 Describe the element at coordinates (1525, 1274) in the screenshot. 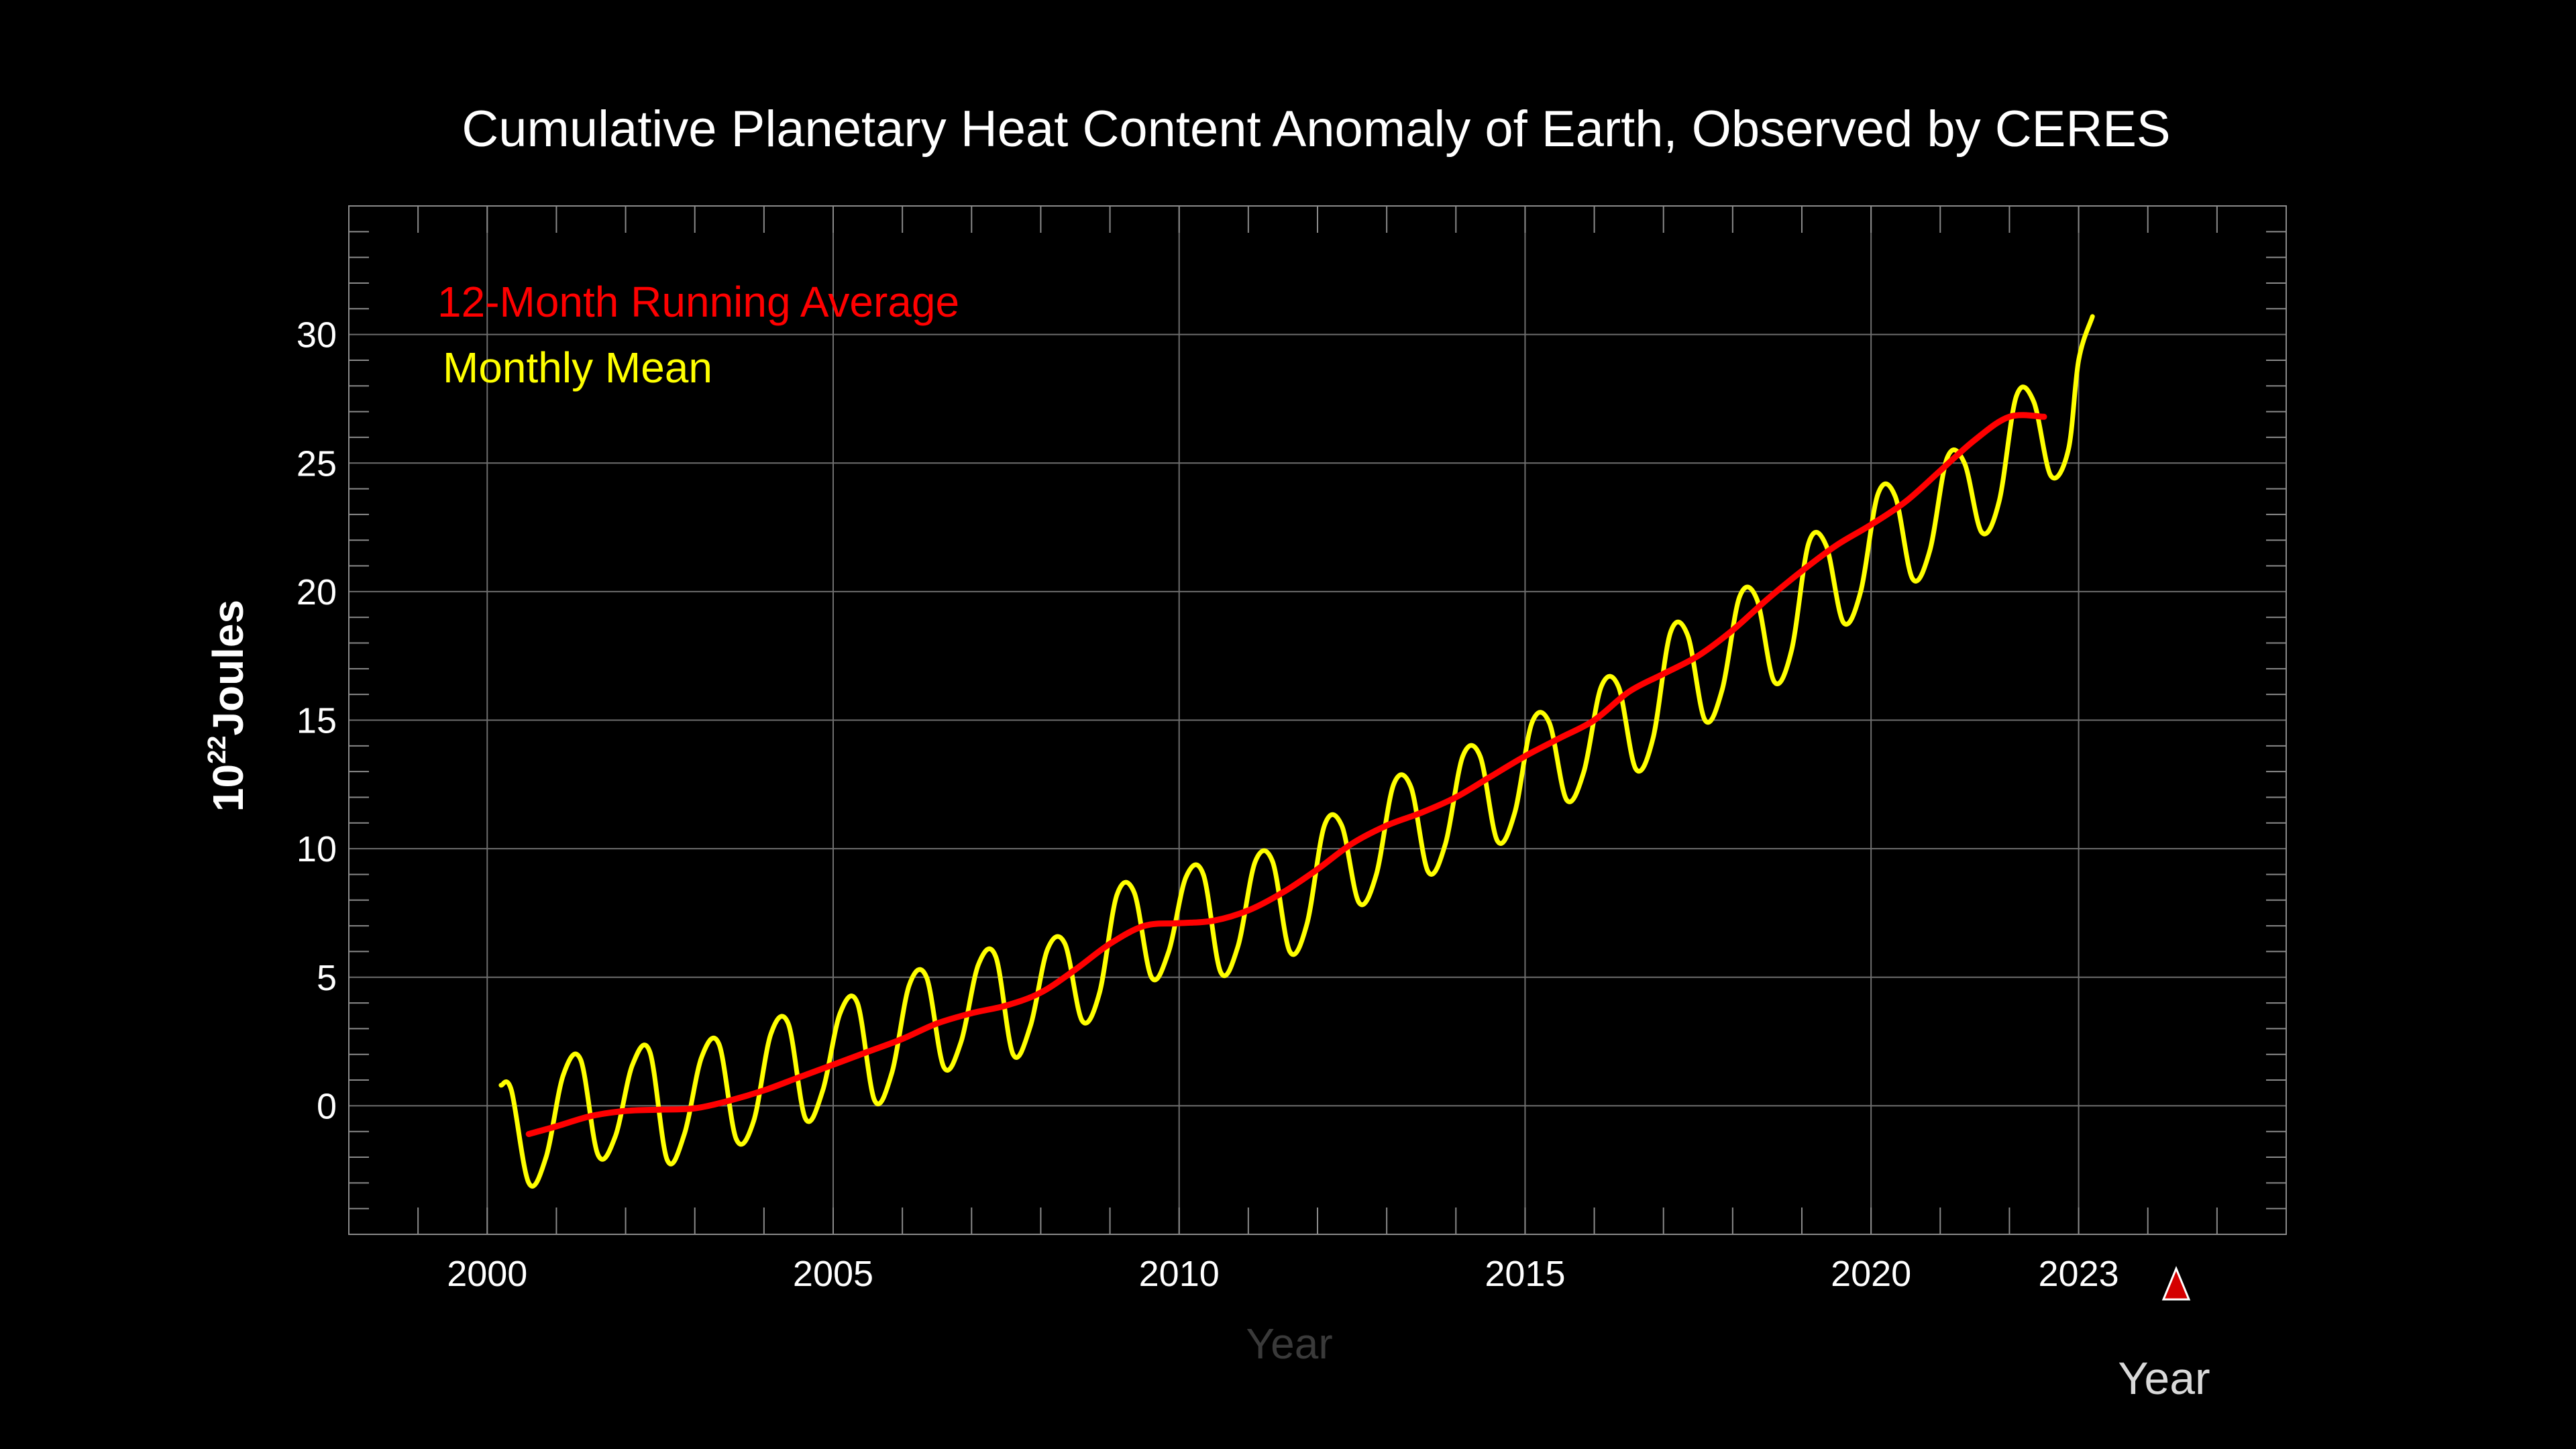

I see `x-tick-label: 2015` at that location.